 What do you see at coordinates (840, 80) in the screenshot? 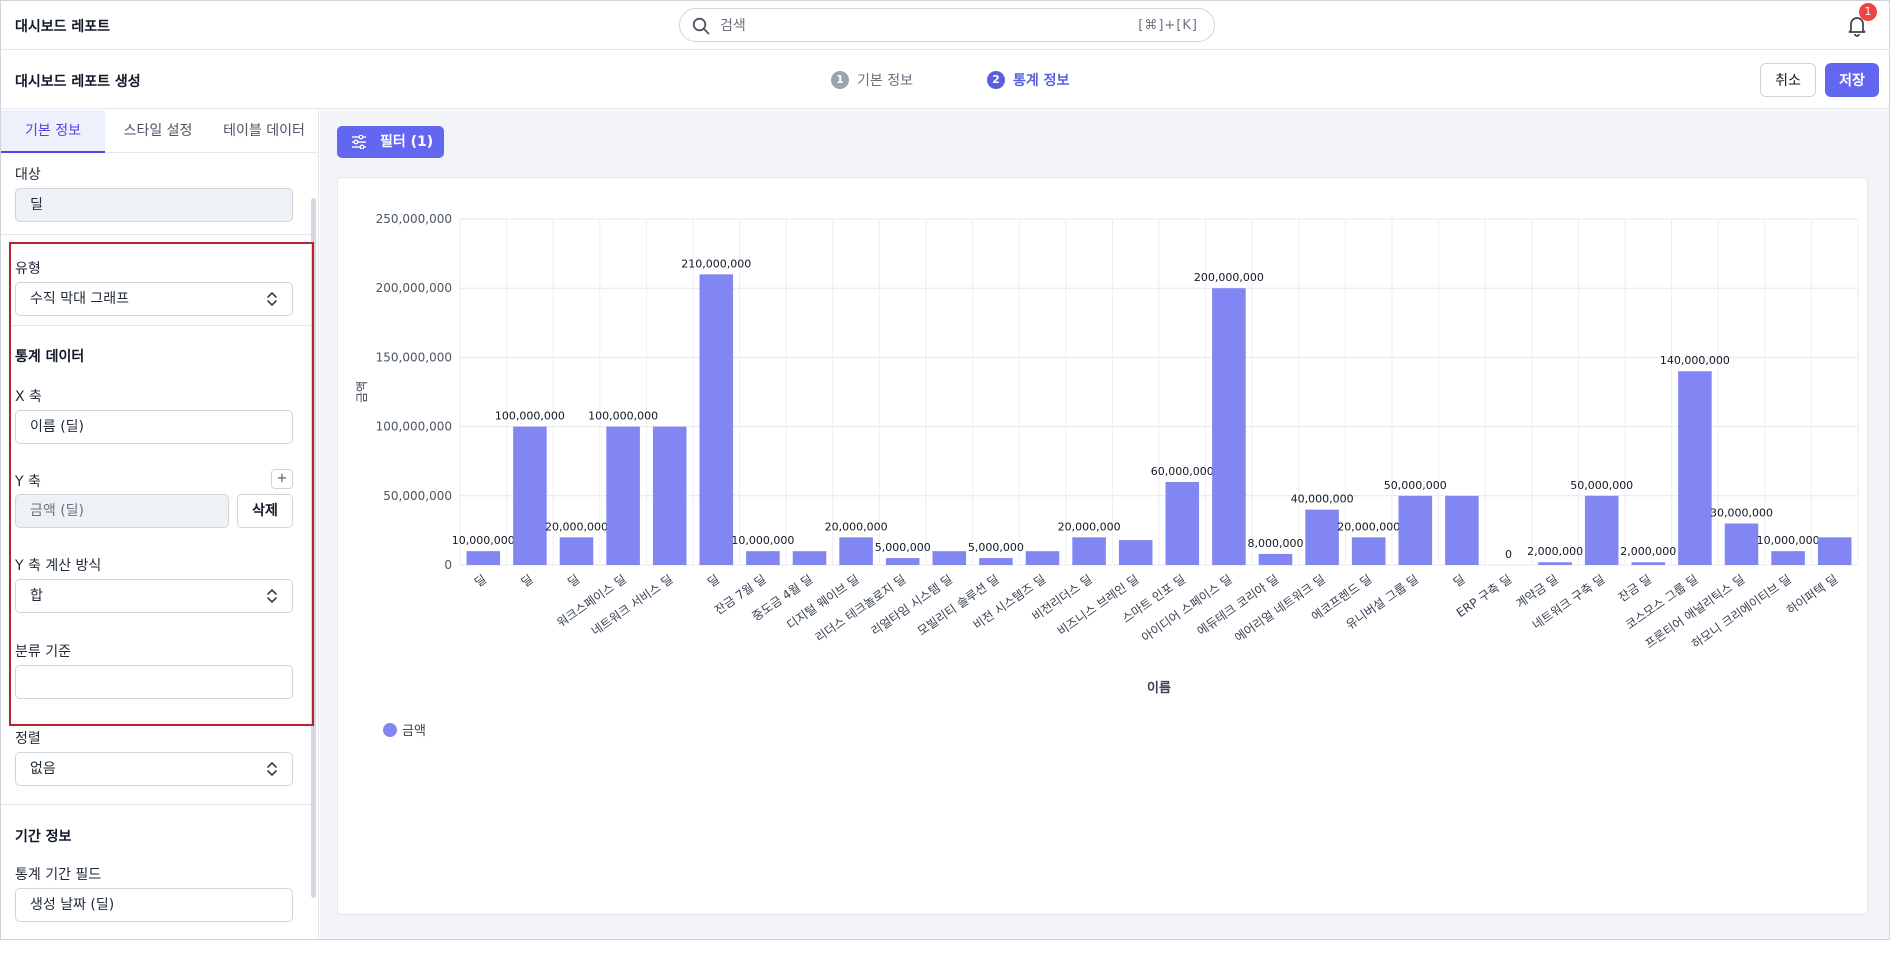
I see `step-number: 1` at bounding box center [840, 80].